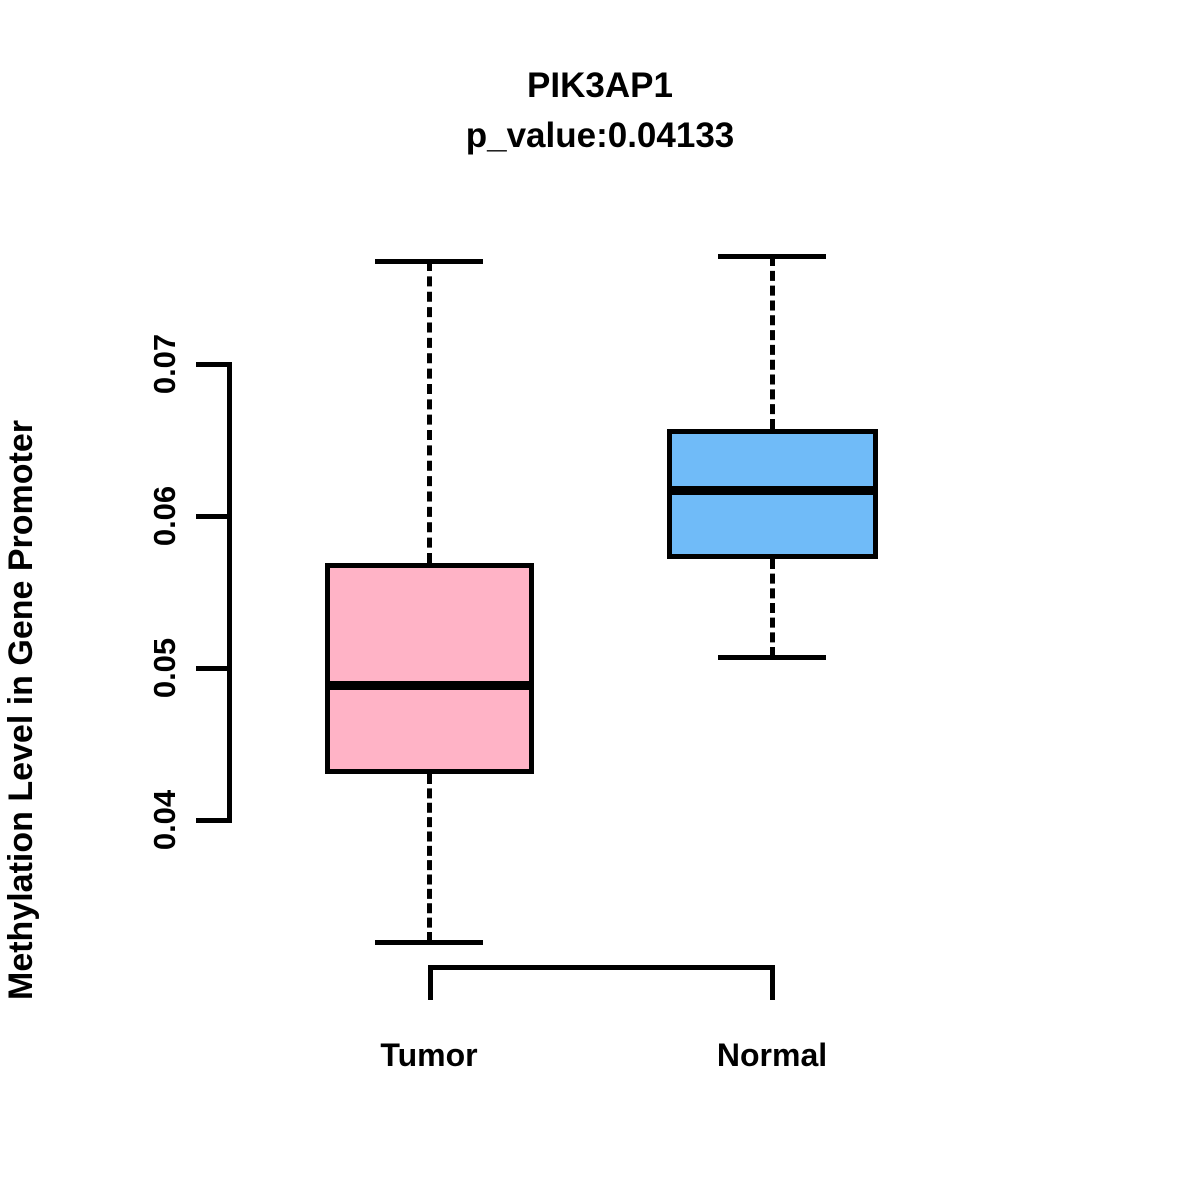  I want to click on normal-upper-whisker-cap, so click(772, 257).